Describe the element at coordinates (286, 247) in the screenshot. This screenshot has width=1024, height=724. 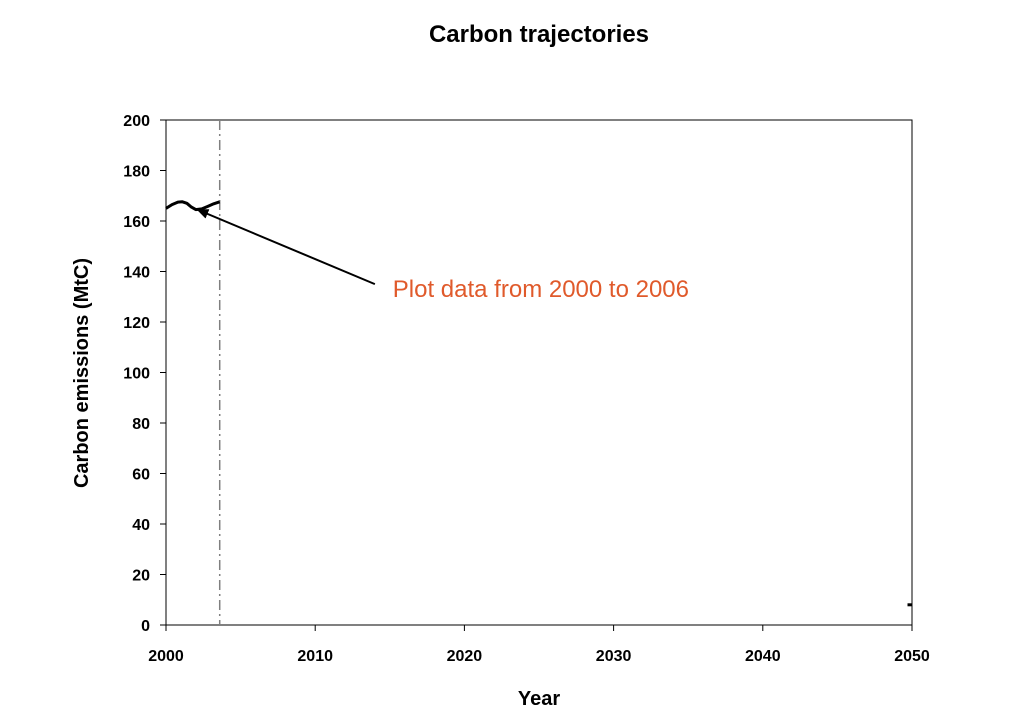
I see `annotation-arrow` at that location.